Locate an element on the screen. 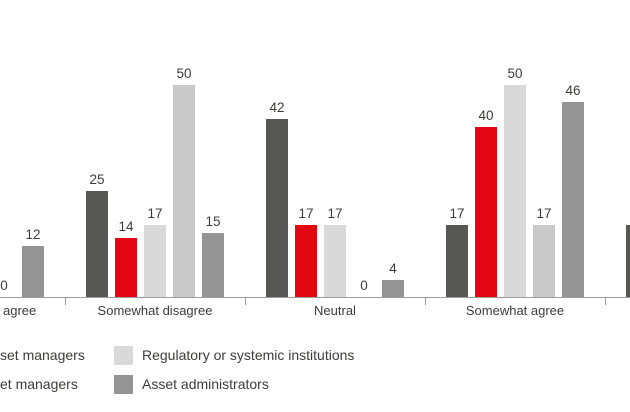 The height and width of the screenshot is (412, 630). legend-item: Asset administrators is located at coordinates (234, 384).